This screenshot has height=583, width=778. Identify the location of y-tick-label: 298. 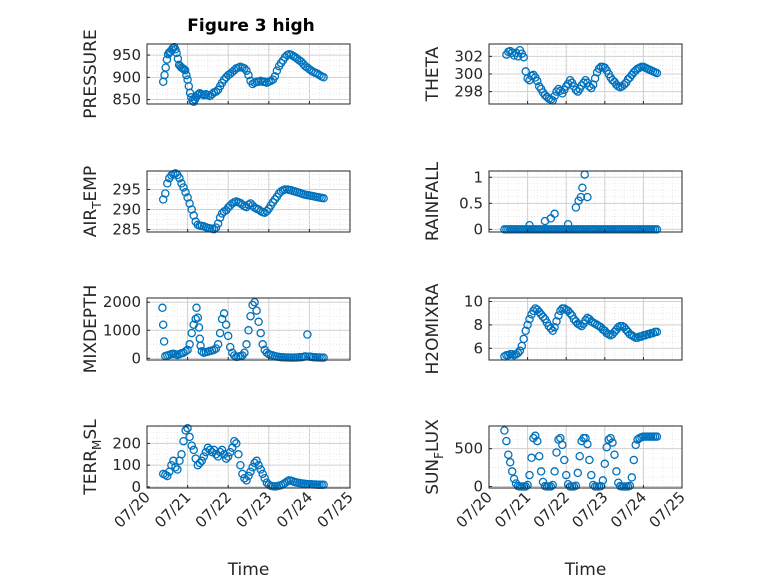
(468, 92).